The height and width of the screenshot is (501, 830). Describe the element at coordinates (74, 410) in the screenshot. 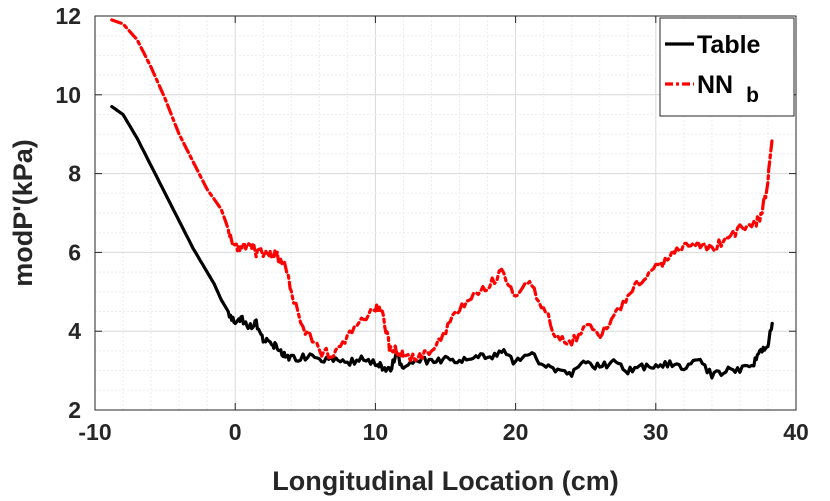

I see `y-tick-label: 2` at that location.